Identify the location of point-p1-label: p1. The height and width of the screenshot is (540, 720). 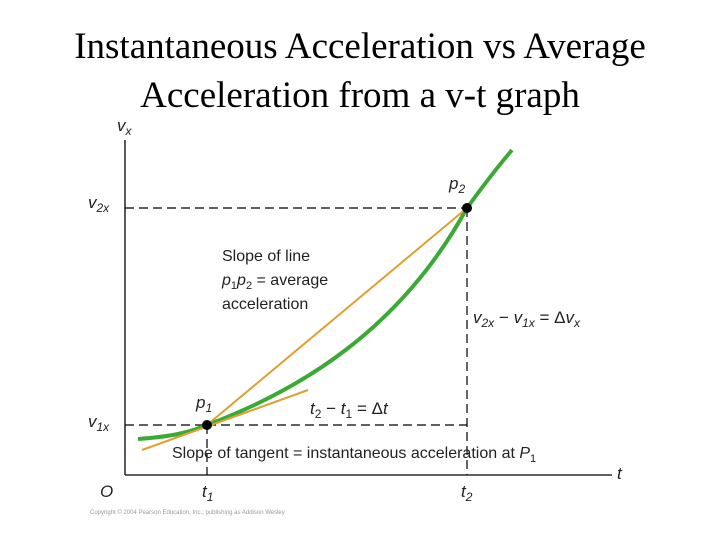
(203, 404).